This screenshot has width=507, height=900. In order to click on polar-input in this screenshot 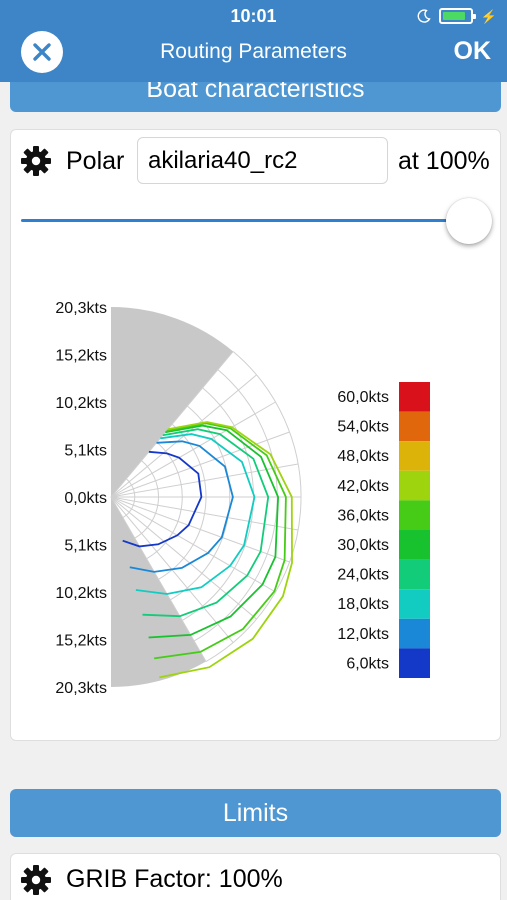, I will do `click(262, 160)`.